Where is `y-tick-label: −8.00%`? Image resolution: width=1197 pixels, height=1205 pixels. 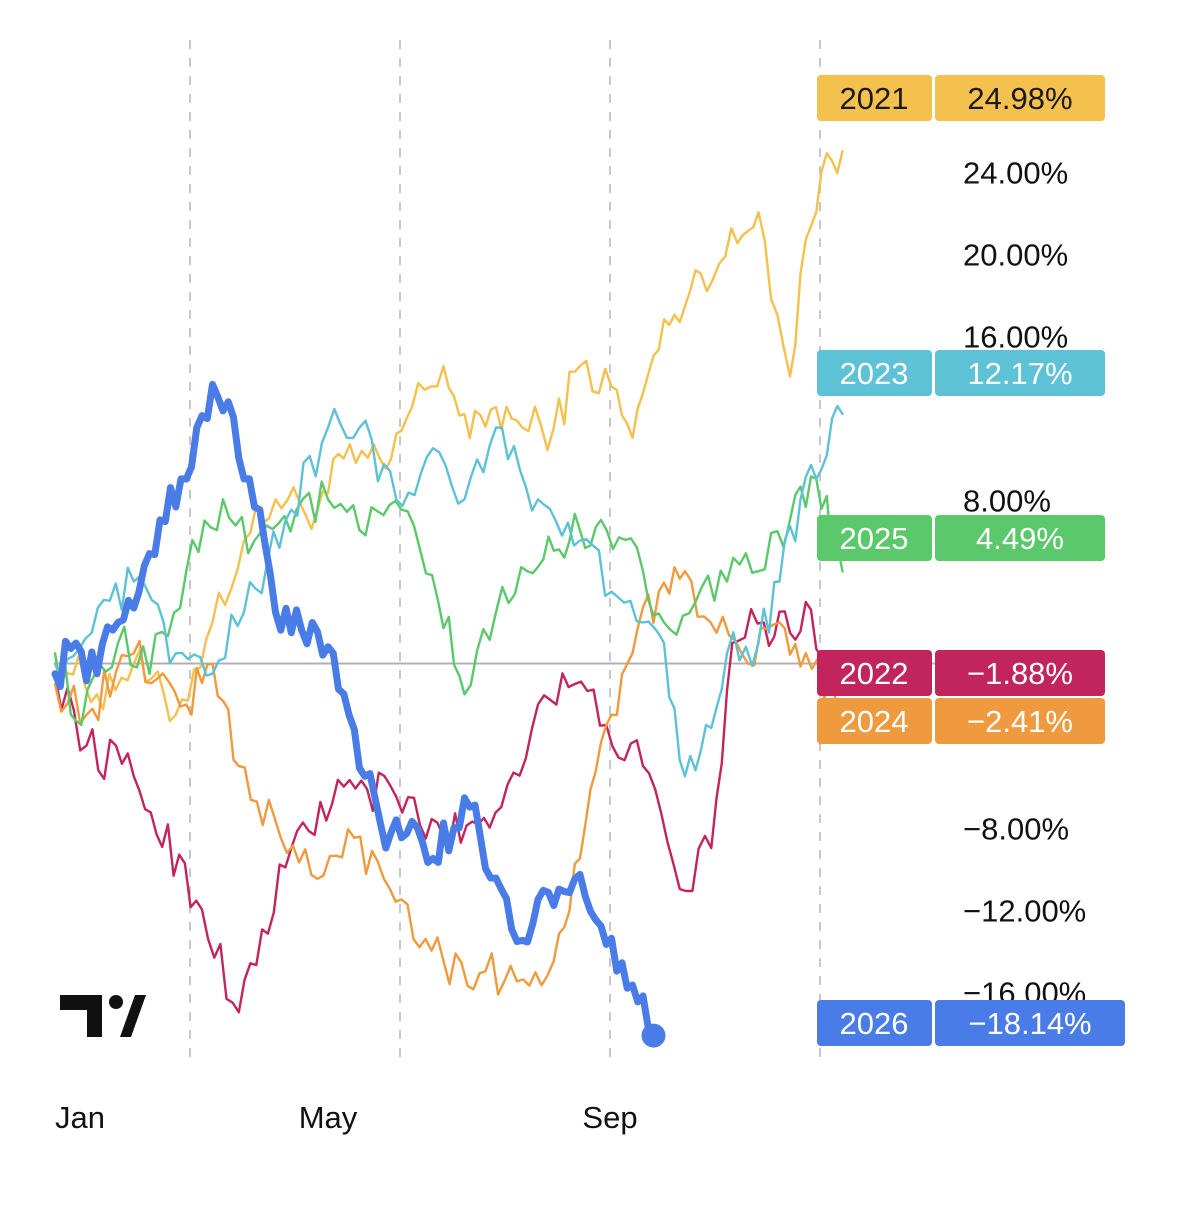
y-tick-label: −8.00% is located at coordinates (1016, 829).